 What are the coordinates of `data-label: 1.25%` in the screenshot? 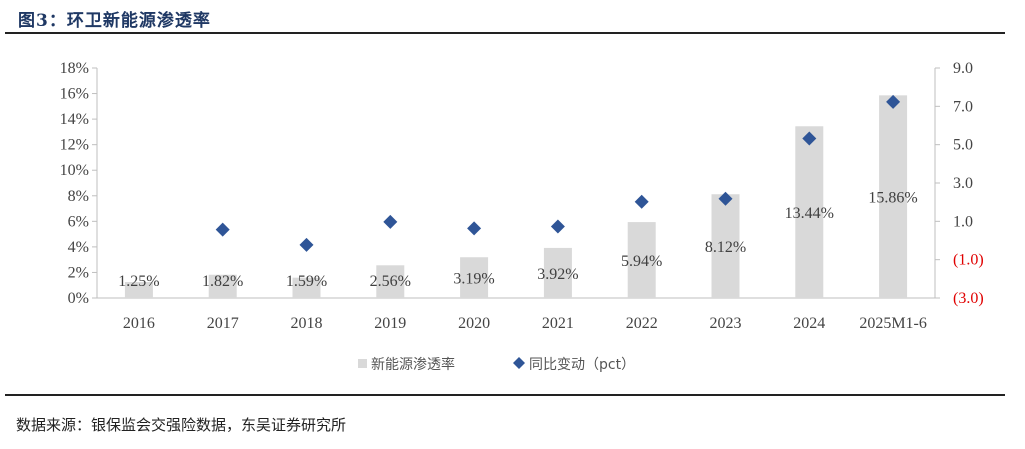 It's located at (138, 281).